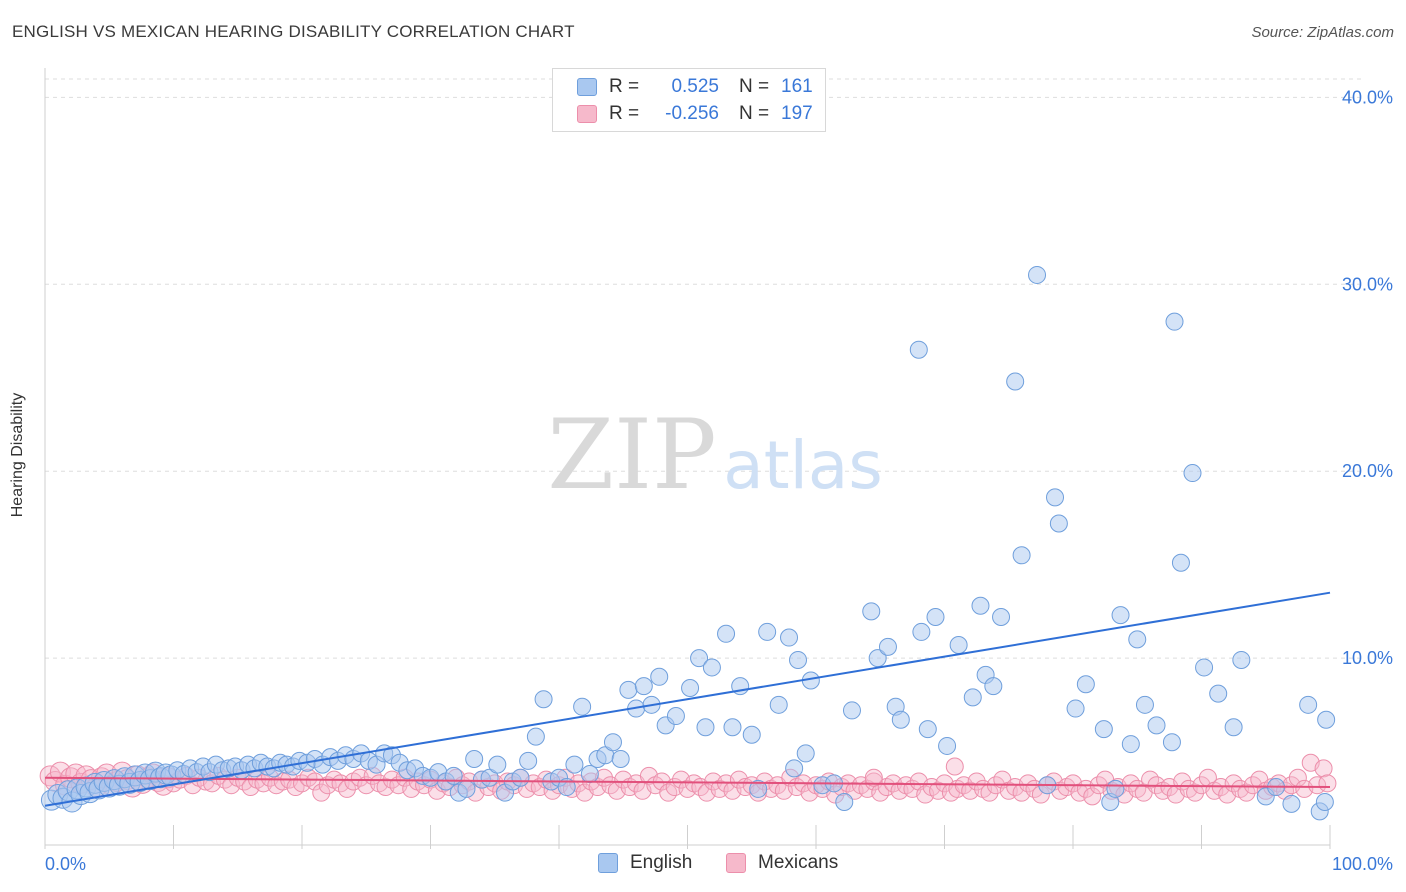 Image resolution: width=1406 pixels, height=892 pixels. What do you see at coordinates (1367, 471) in the screenshot?
I see `y-tick-label: 20.0%` at bounding box center [1367, 471].